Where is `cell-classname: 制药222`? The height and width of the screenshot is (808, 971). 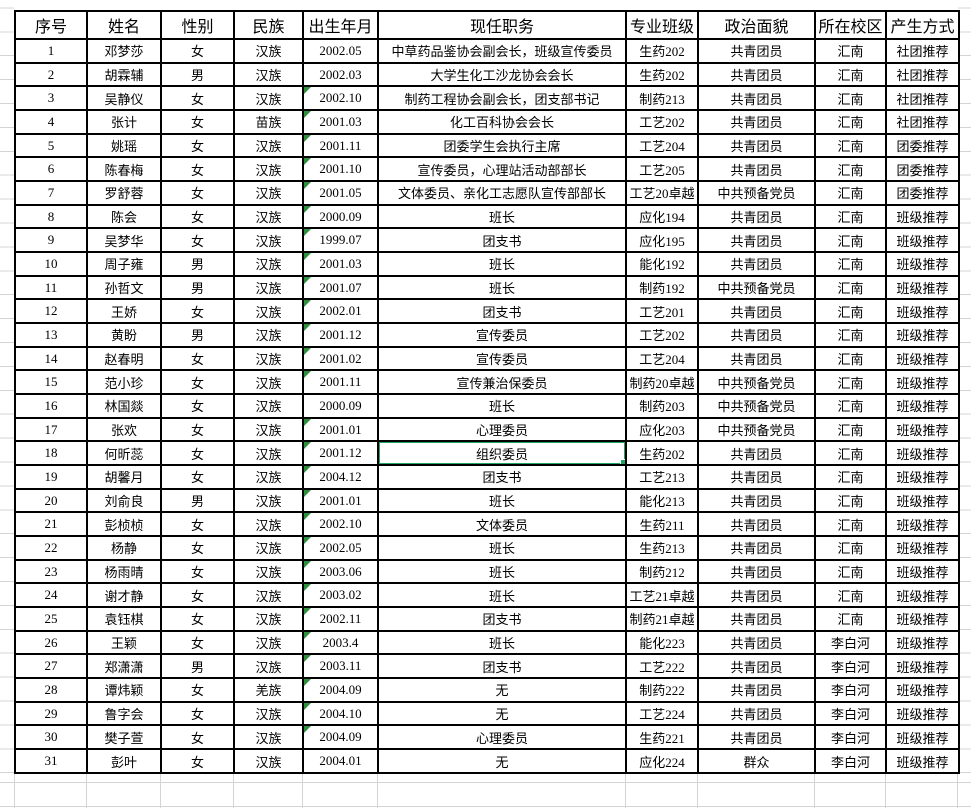 cell-classname: 制药222 is located at coordinates (662, 690).